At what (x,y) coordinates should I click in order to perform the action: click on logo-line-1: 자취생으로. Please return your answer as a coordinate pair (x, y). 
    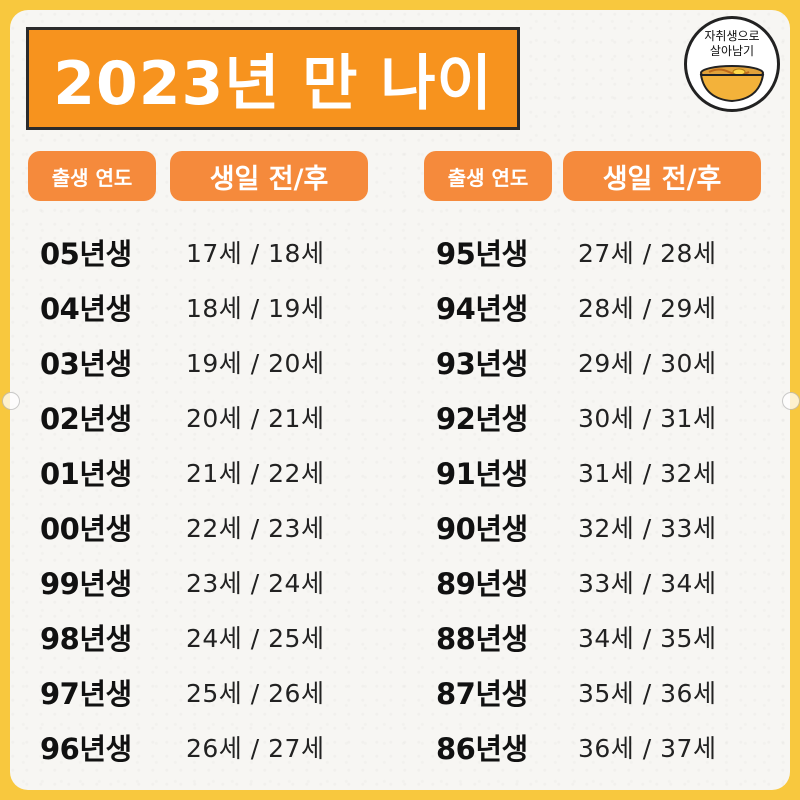
    Looking at the image, I should click on (732, 36).